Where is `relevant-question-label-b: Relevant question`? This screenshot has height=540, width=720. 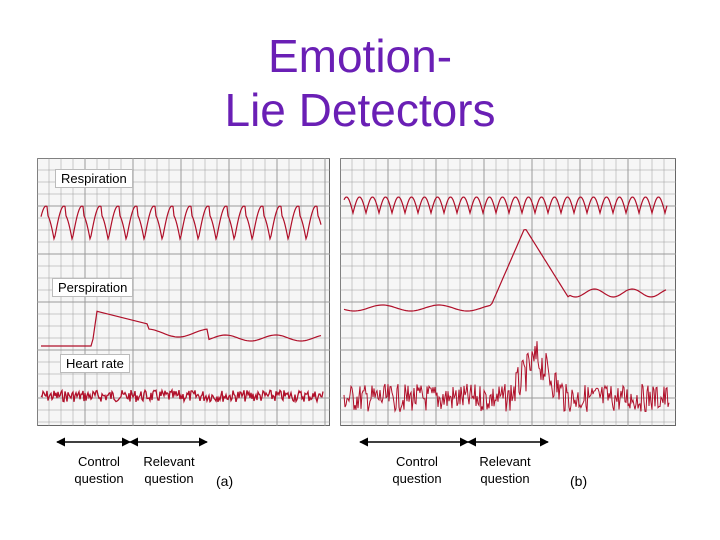 relevant-question-label-b: Relevant question is located at coordinates (505, 470).